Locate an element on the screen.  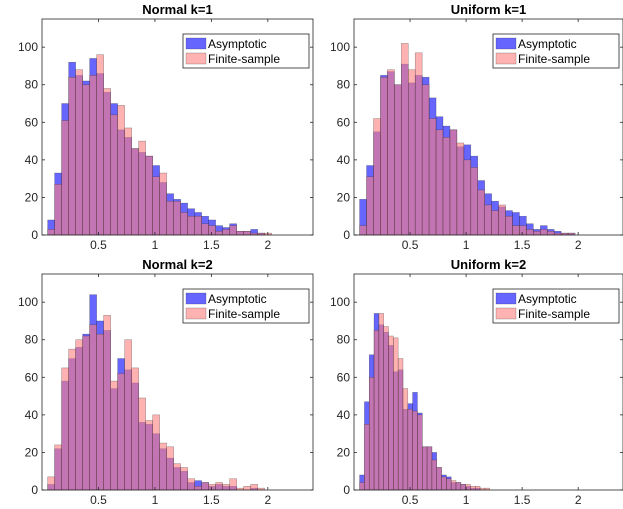
y-tick-label: 60 is located at coordinates (344, 377).